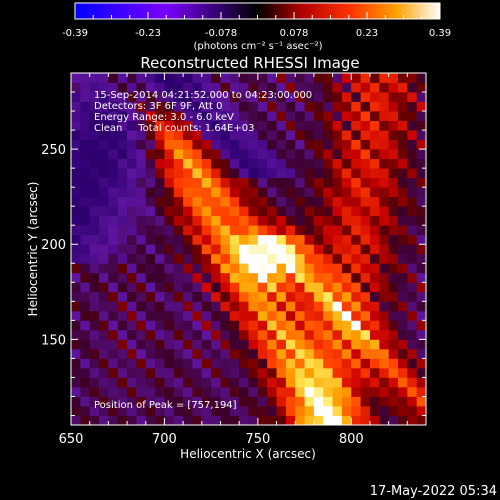  I want to click on x-axis-label: Heliocentric X (arcsec), so click(248, 454).